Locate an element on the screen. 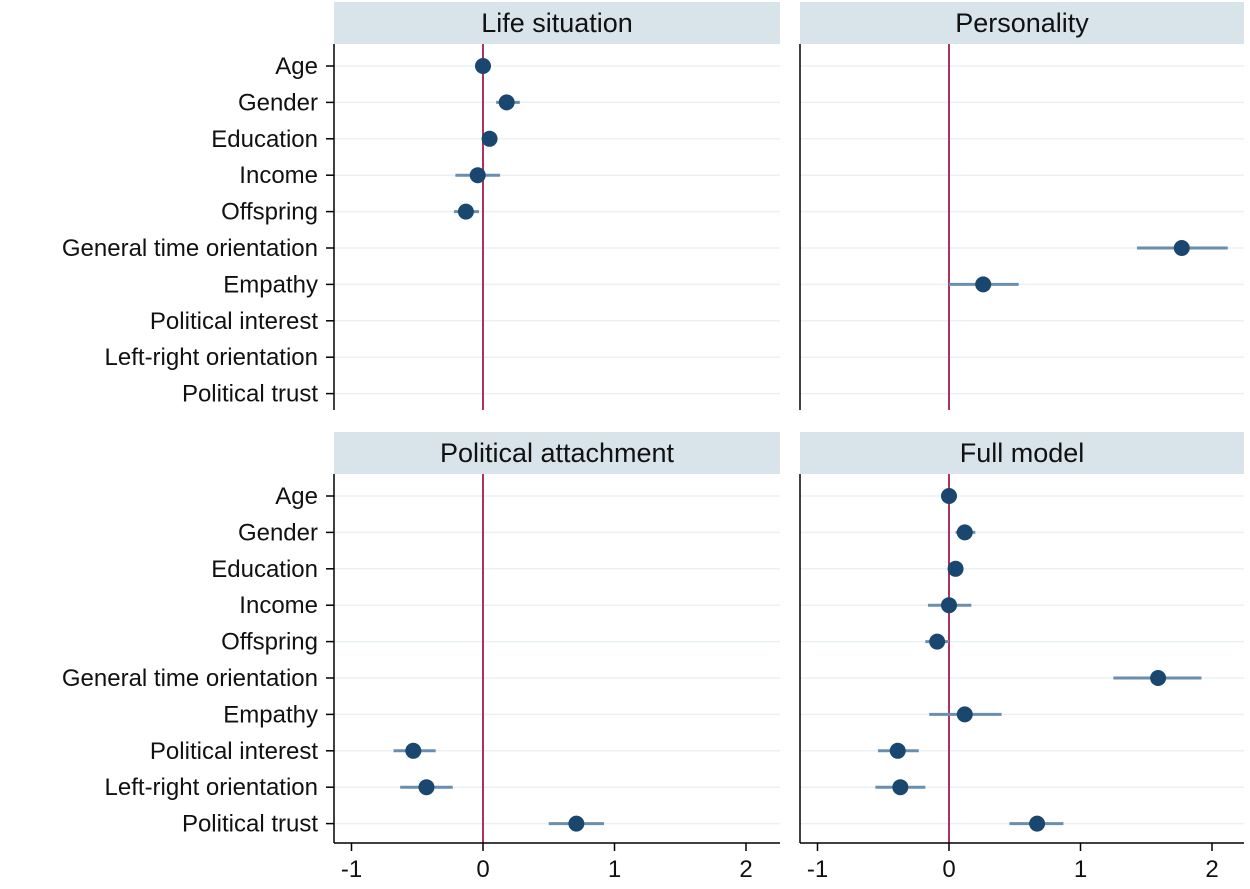 The height and width of the screenshot is (889, 1250). panel-title-political-attachment: Political attachment is located at coordinates (557, 453).